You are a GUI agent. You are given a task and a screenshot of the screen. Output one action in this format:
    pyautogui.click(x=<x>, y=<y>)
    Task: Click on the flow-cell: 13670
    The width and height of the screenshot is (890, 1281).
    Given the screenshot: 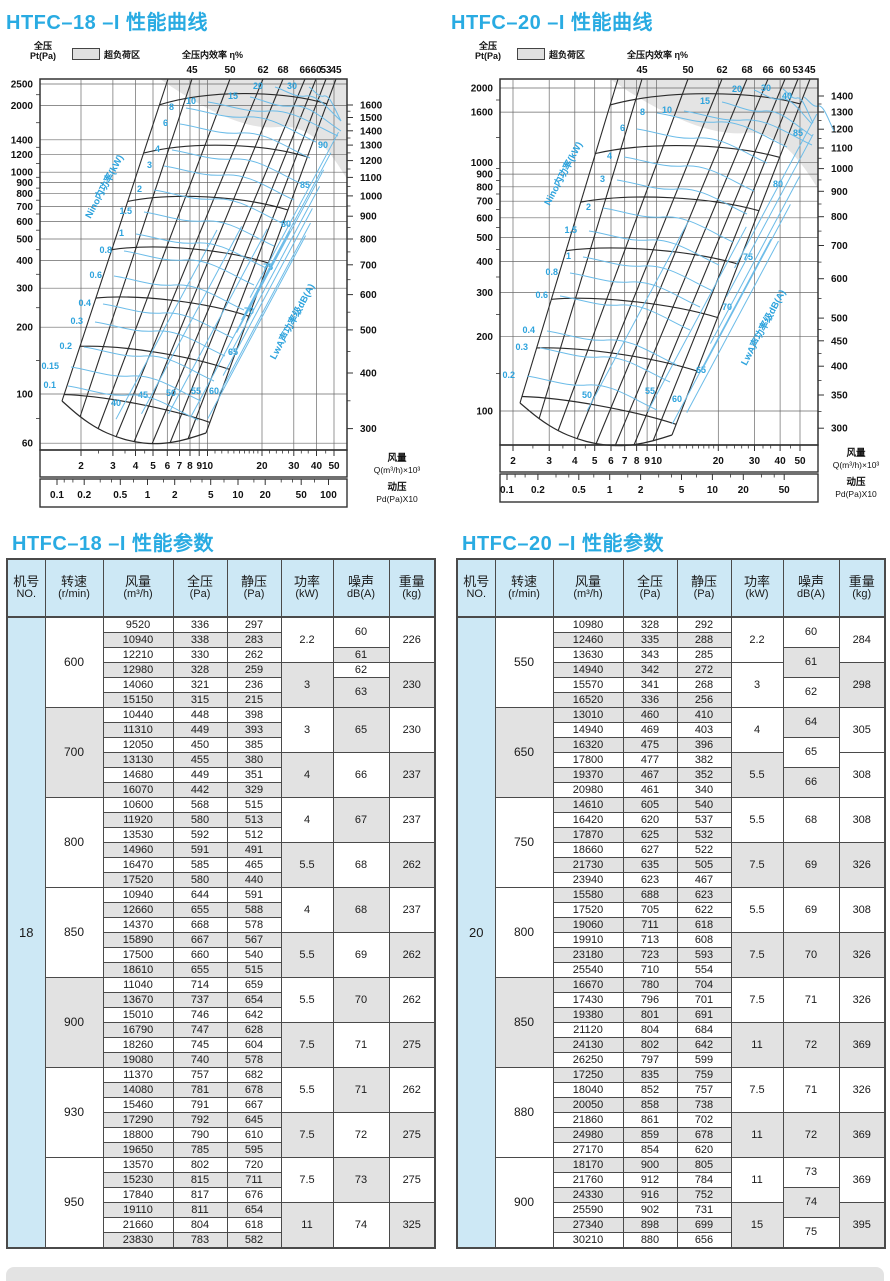 What is the action you would take?
    pyautogui.click(x=138, y=1000)
    